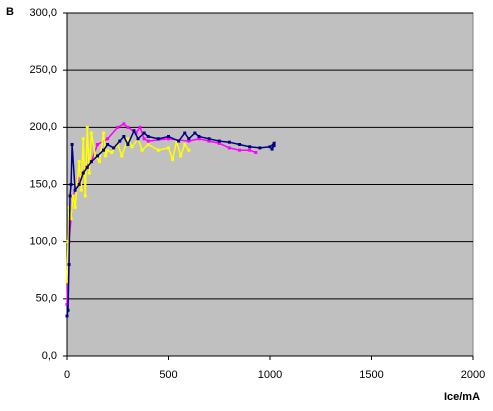 Image resolution: width=493 pixels, height=411 pixels. Describe the element at coordinates (43, 127) in the screenshot. I see `y-tick-label: 200,0` at that location.